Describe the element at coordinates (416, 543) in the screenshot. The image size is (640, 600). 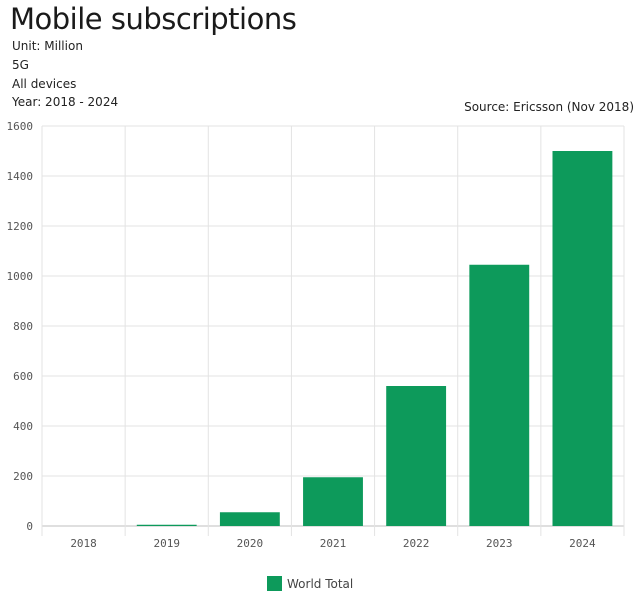
I see `x-tick-label: 2022` at that location.